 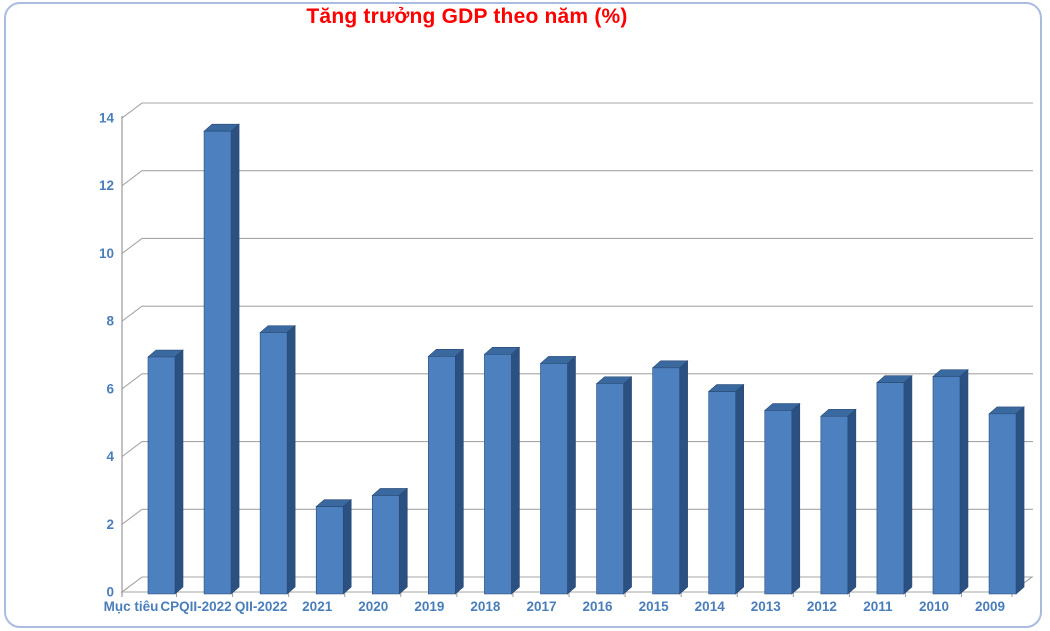 I want to click on y-axis-label: 14, so click(x=107, y=118).